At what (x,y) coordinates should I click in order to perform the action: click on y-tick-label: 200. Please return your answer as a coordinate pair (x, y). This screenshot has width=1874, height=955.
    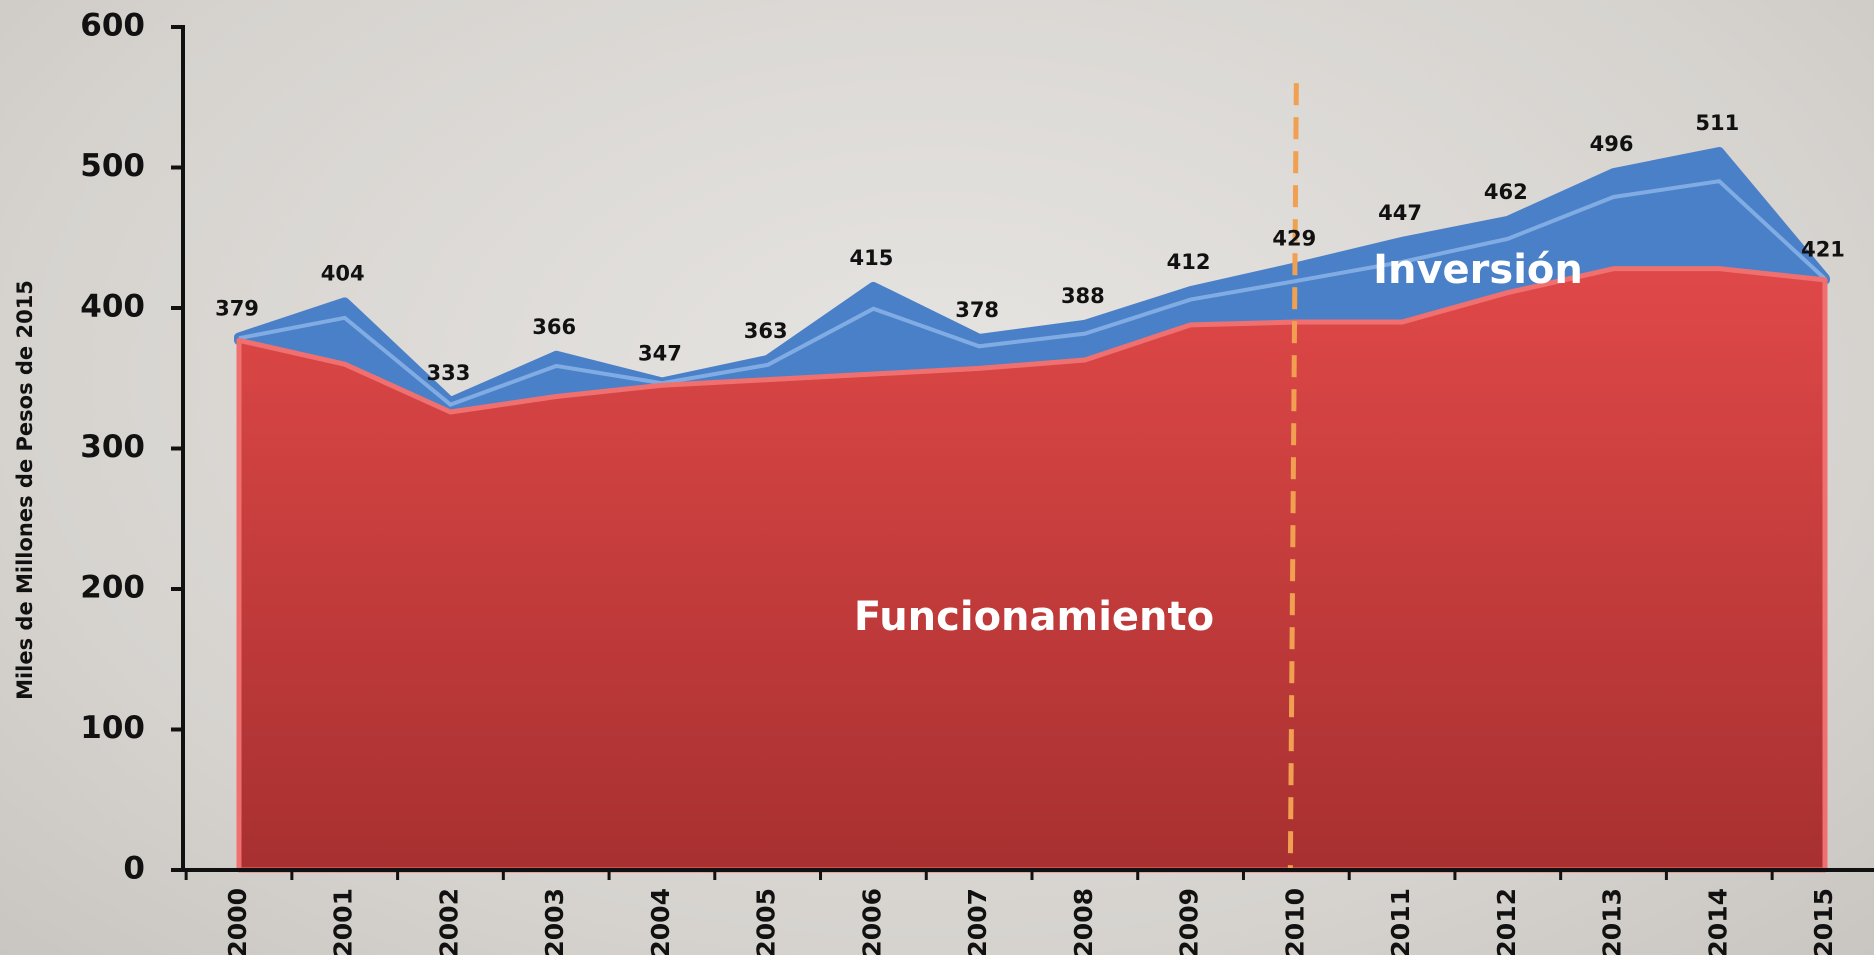
    Looking at the image, I should click on (112, 588).